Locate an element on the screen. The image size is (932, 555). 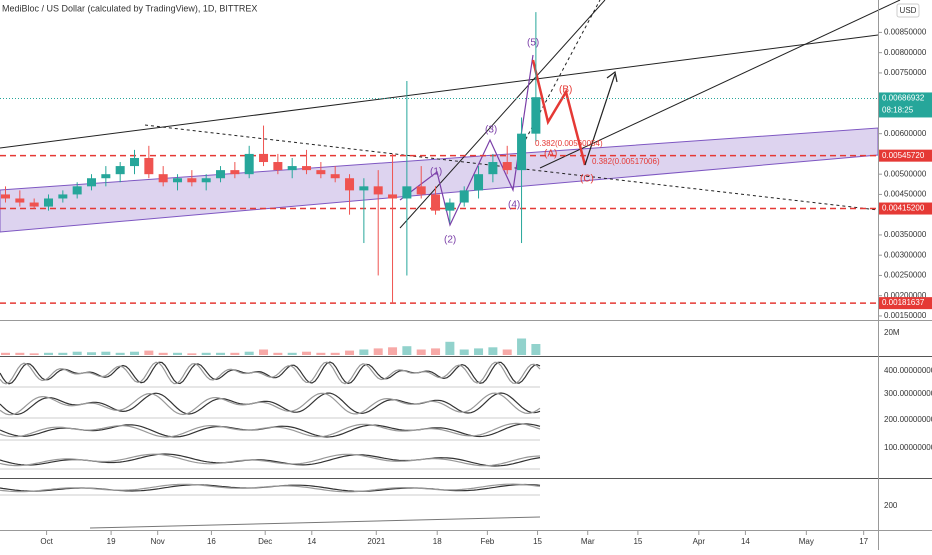
indicator-axis-label: 100.00000000 is located at coordinates (908, 447).